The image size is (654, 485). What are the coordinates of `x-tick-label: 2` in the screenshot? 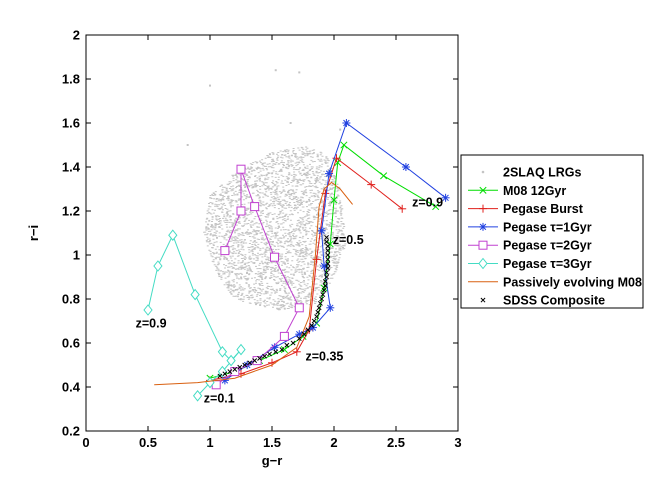 It's located at (333, 442).